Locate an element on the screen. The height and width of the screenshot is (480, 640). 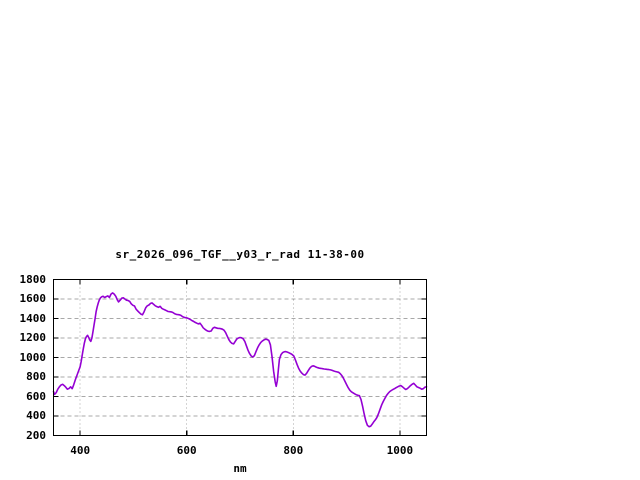
y-axis-tick-label: 200 is located at coordinates (36, 435).